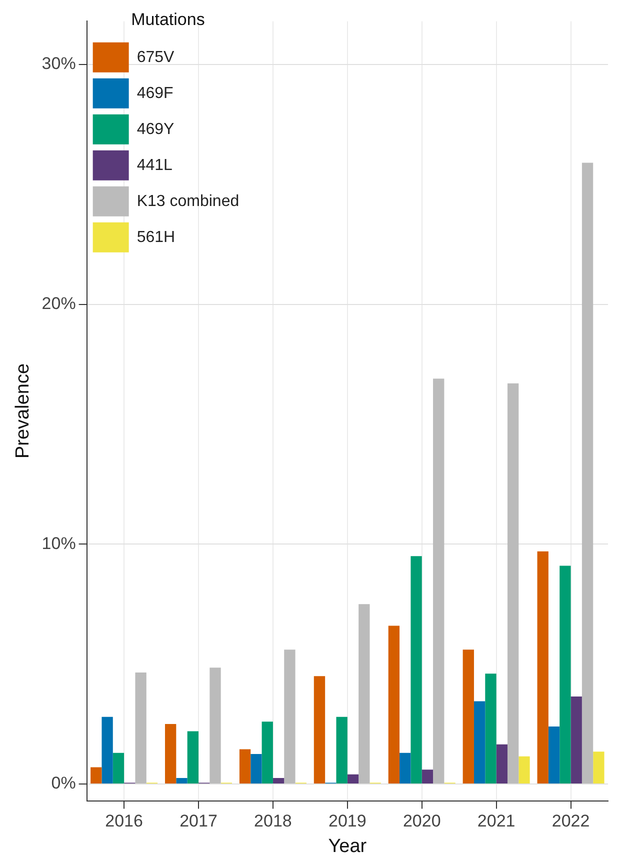  I want to click on legend-label: 469Y, so click(155, 129).